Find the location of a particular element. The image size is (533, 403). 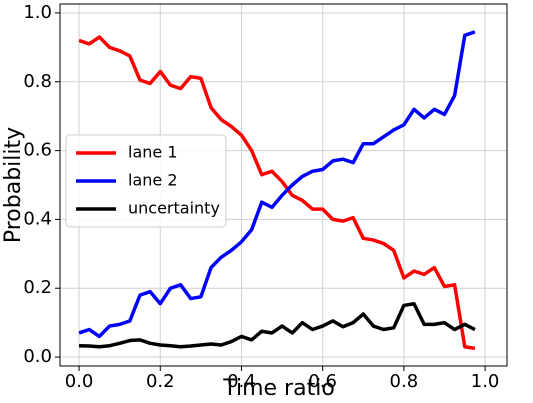

x-axis-label: Time ratio is located at coordinates (278, 388).